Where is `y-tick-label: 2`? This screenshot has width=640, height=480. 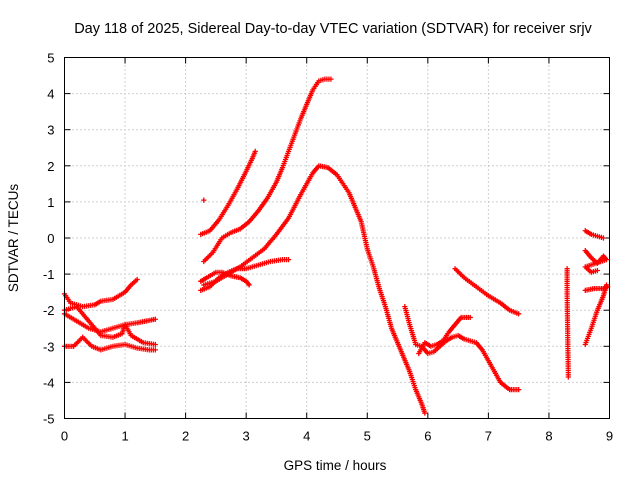 y-tick-label: 2 is located at coordinates (50, 166).